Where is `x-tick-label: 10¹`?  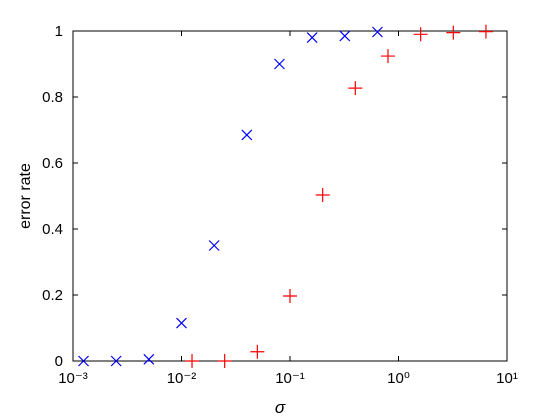
x-tick-label: 10¹ is located at coordinates (507, 378).